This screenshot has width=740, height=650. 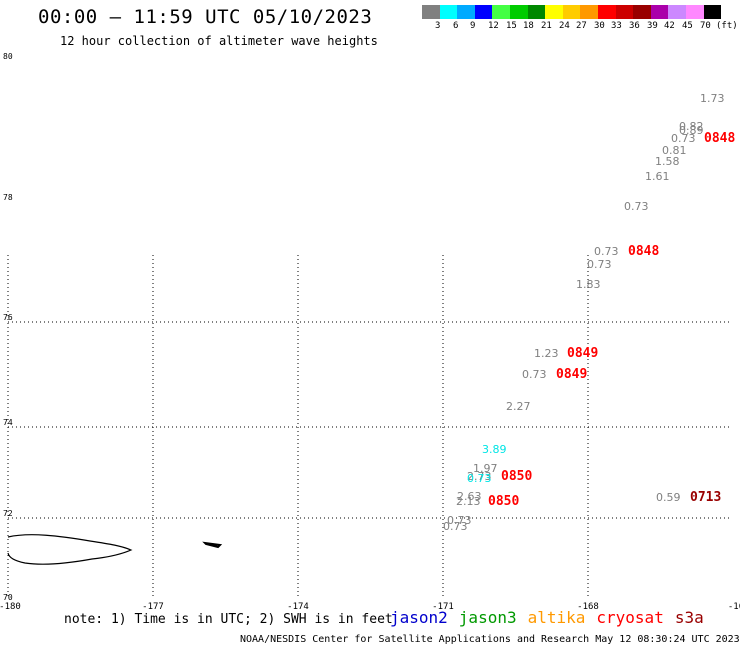 I want to click on latitude-label: 76, so click(x=8, y=317).